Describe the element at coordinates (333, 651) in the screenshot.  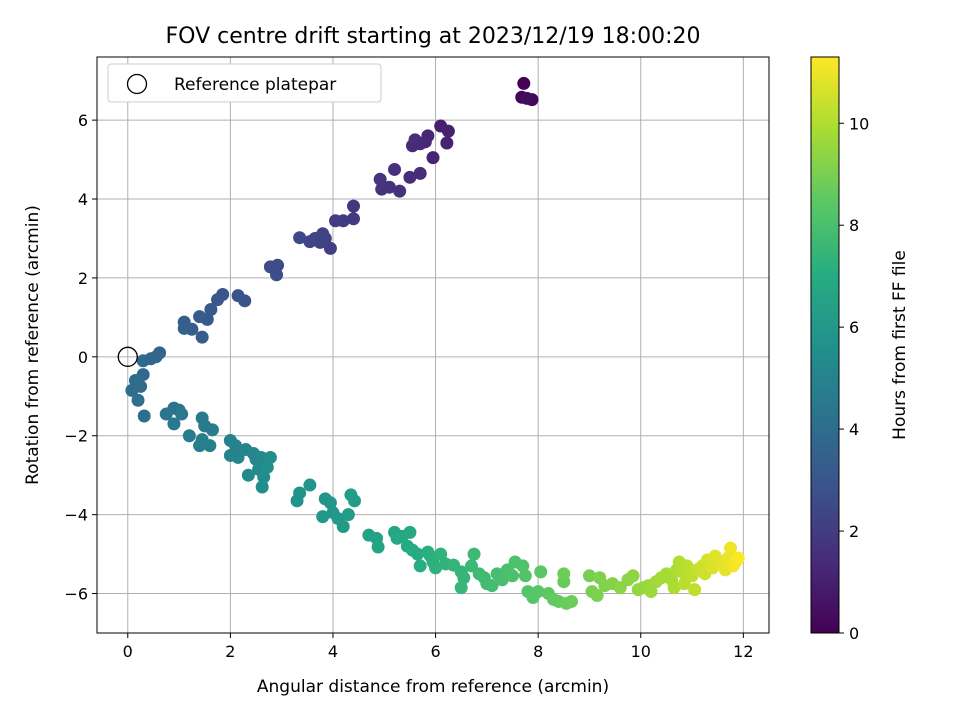
I see `x-tick-label: 4` at that location.